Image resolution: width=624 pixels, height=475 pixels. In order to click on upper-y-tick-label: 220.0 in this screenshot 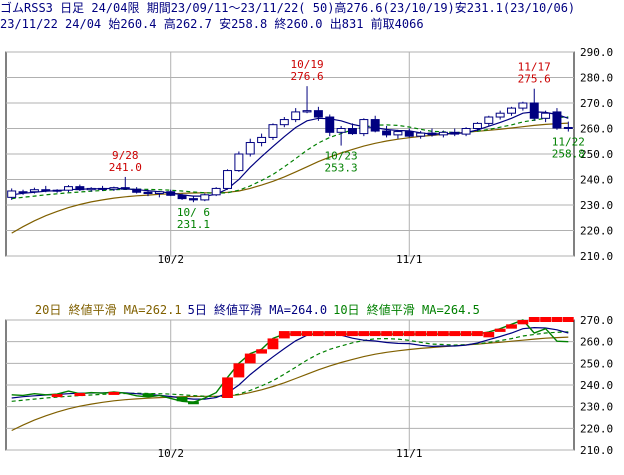, I will do `click(596, 231)`.